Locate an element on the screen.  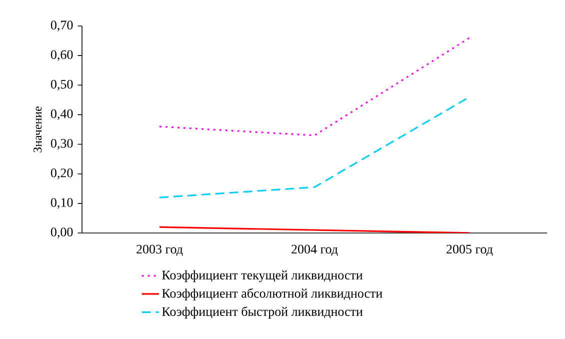
y-tick-label: 0,30 is located at coordinates (61, 144).